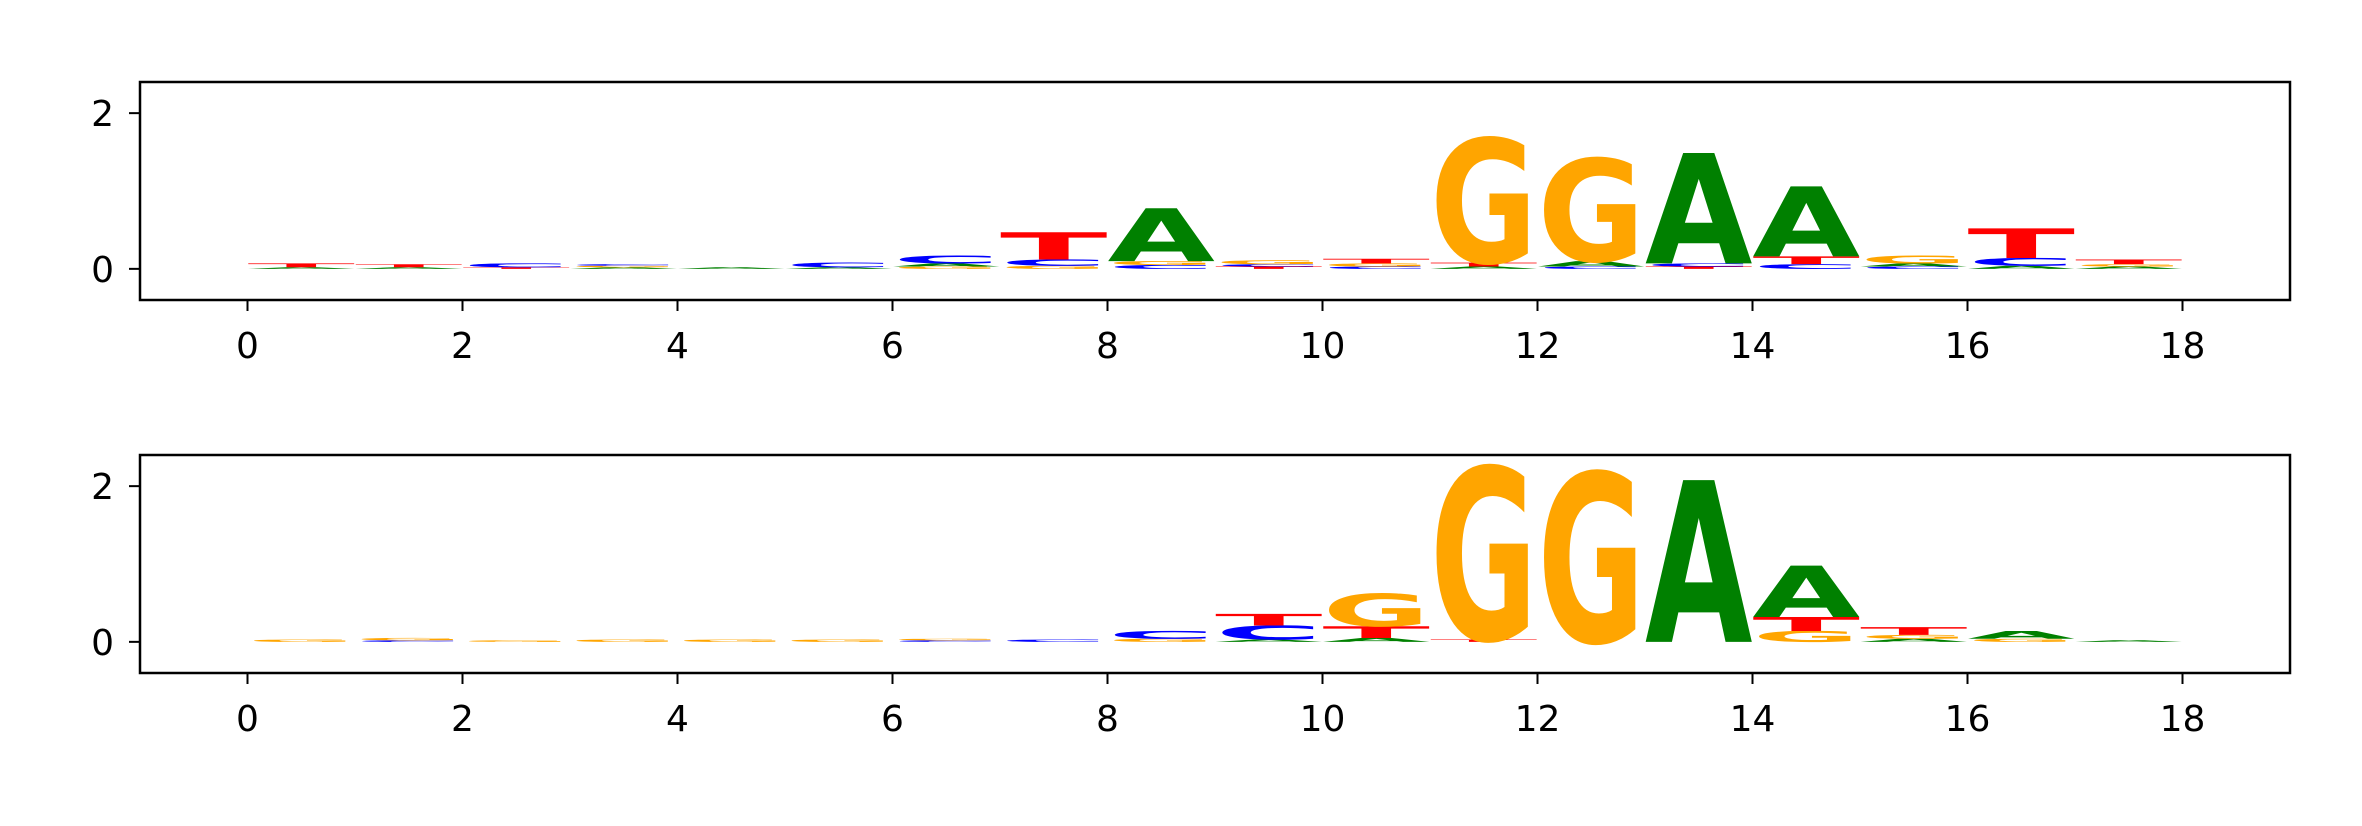 The height and width of the screenshot is (826, 2362). What do you see at coordinates (1538, 719) in the screenshot?
I see `x-tick-label: 12` at bounding box center [1538, 719].